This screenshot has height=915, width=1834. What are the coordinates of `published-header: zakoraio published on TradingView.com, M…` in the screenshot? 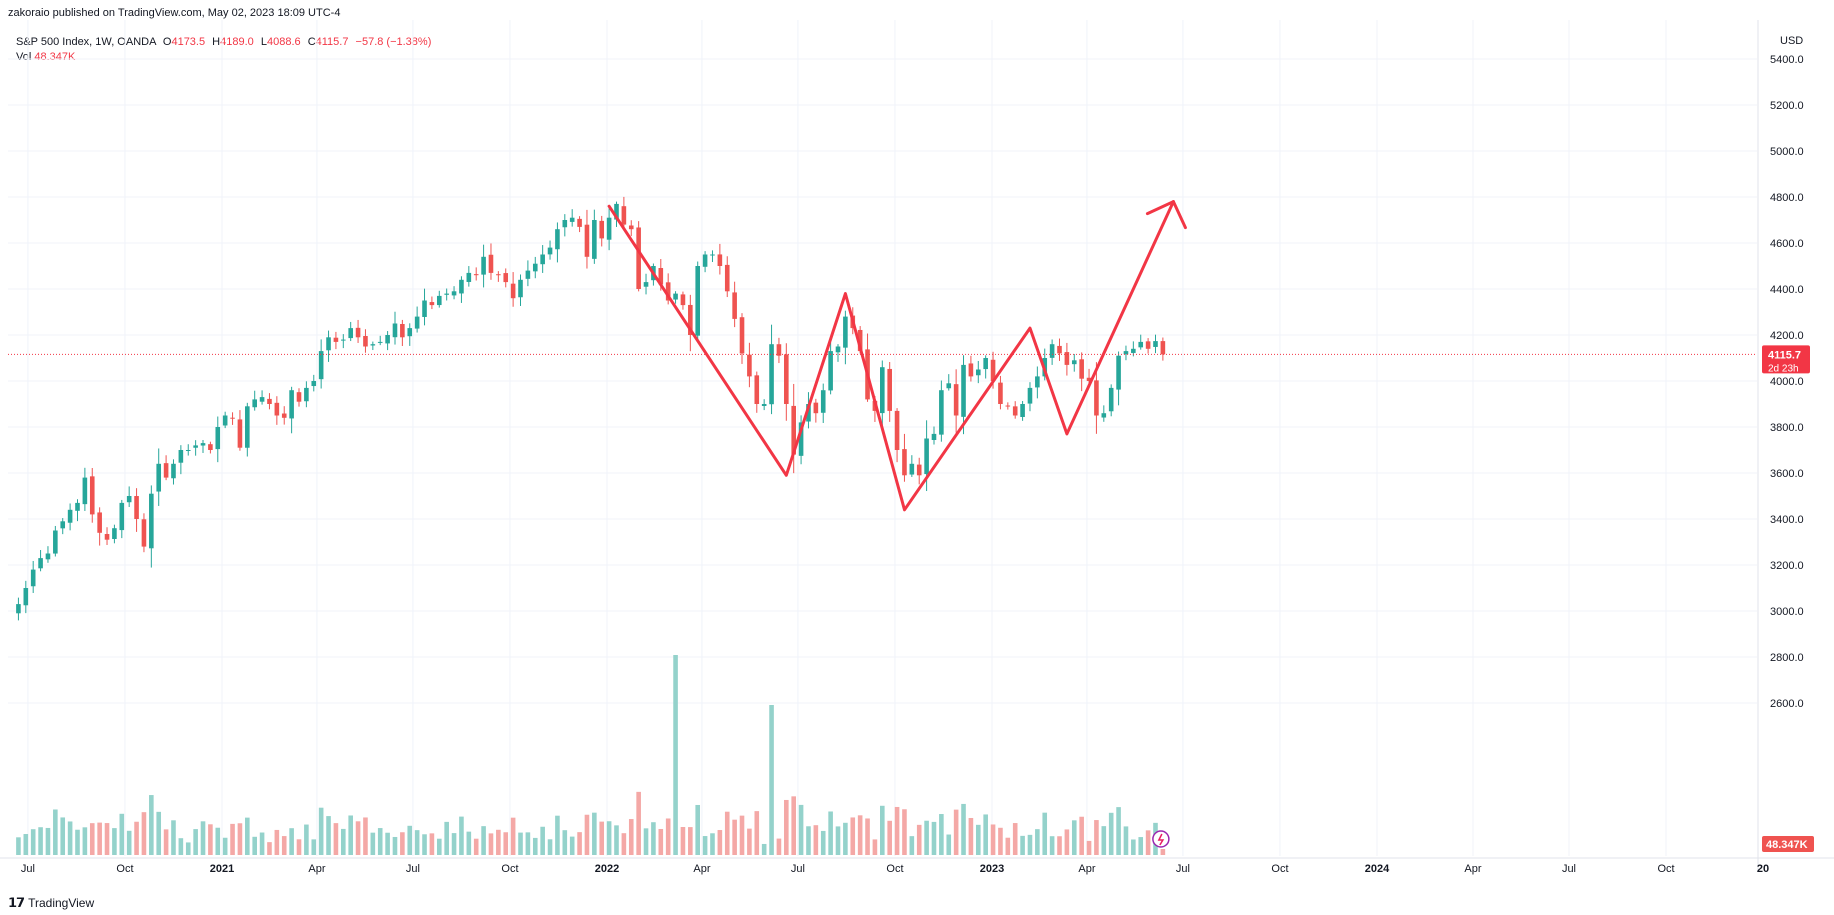 It's located at (174, 13).